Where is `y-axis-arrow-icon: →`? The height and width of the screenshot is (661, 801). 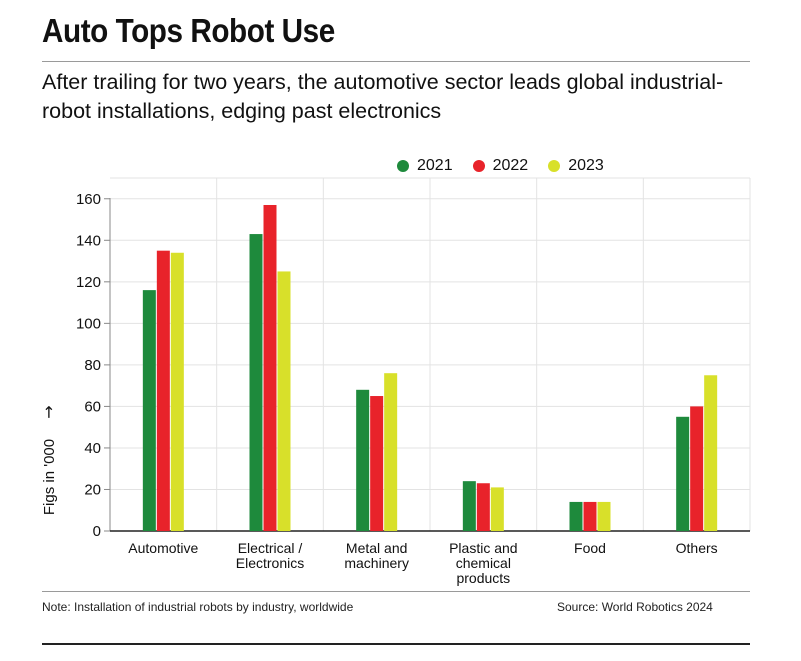 y-axis-arrow-icon: → is located at coordinates (48, 411).